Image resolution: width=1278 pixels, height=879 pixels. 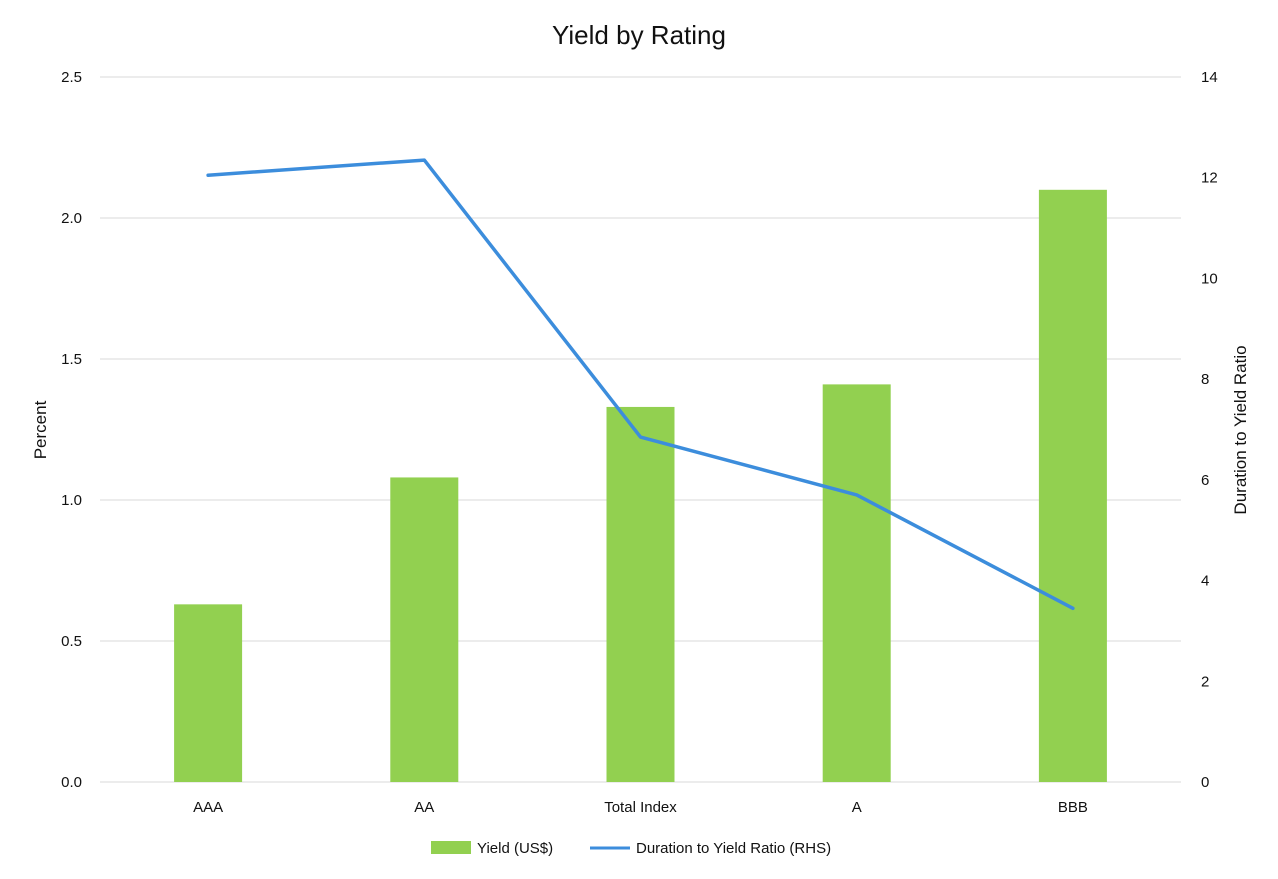 I want to click on legend-line-label: Duration to Yield Ratio (RHS), so click(x=733, y=848).